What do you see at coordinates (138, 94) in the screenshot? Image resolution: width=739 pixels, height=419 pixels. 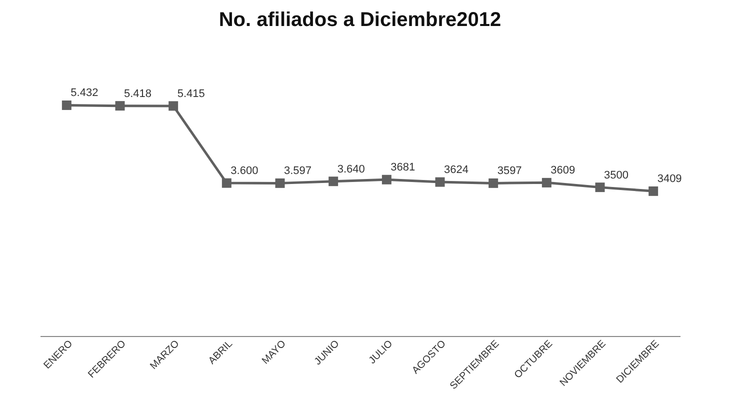 I see `data-label: 5.418` at bounding box center [138, 94].